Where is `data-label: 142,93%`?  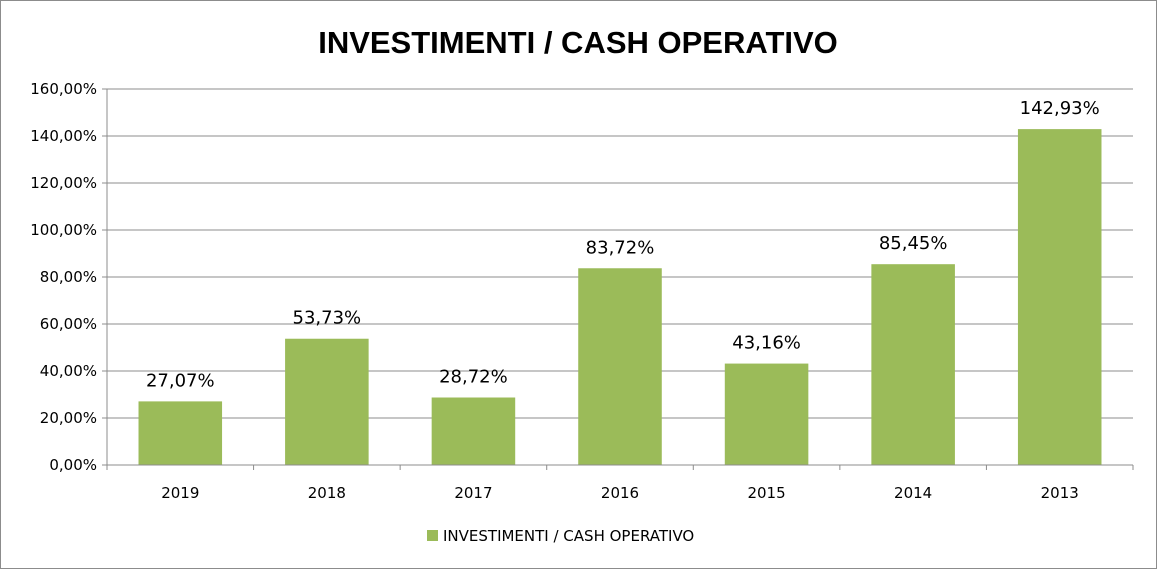 data-label: 142,93% is located at coordinates (1060, 108).